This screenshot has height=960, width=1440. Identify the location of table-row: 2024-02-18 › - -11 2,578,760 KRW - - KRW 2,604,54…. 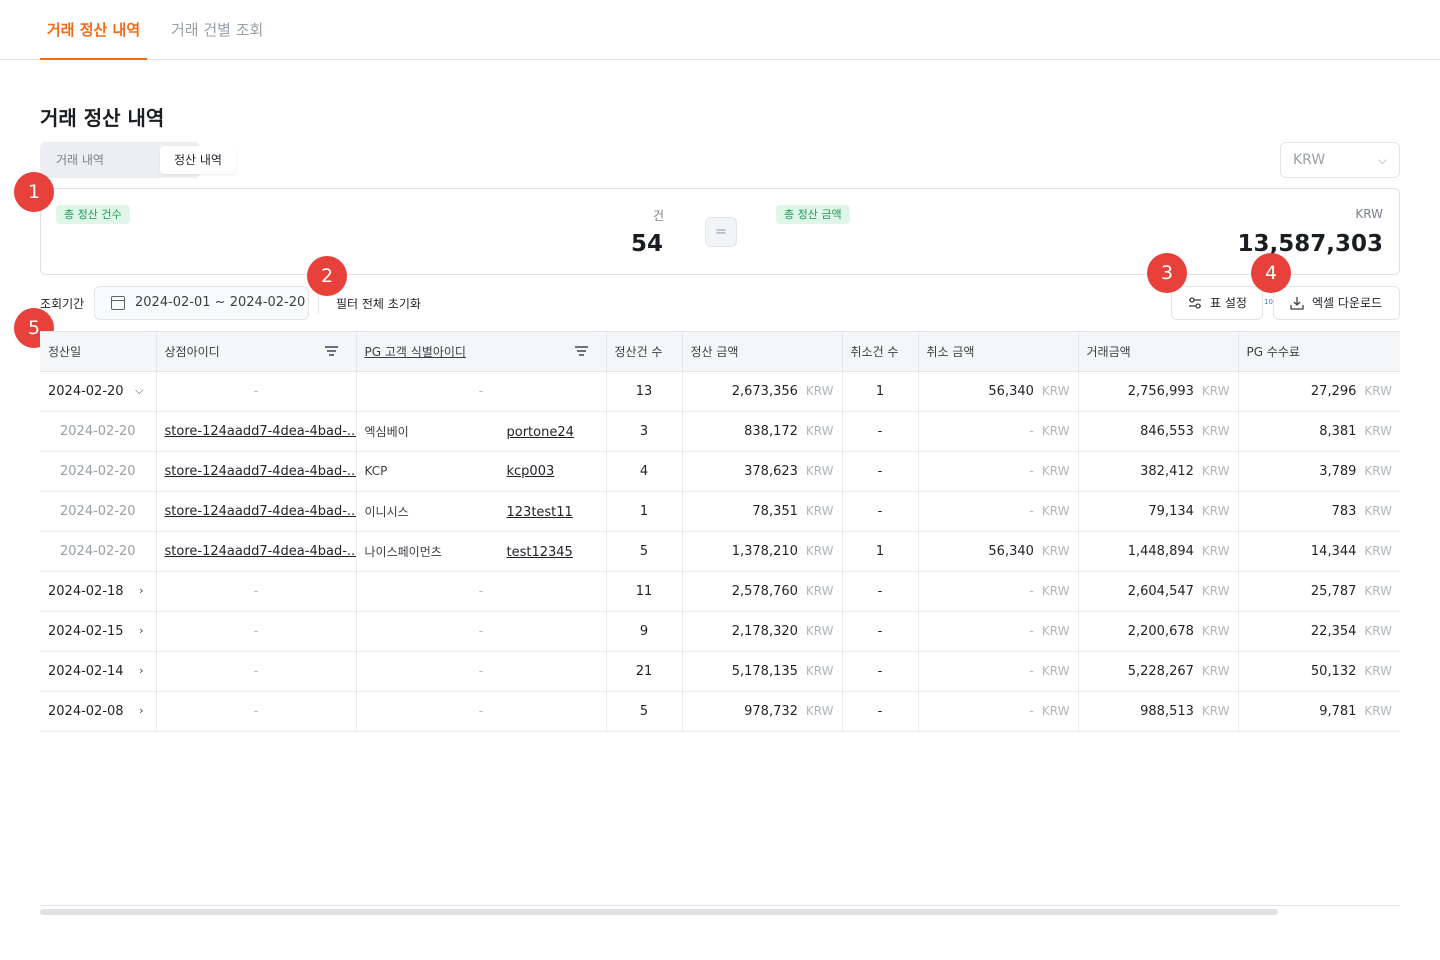
(720, 591).